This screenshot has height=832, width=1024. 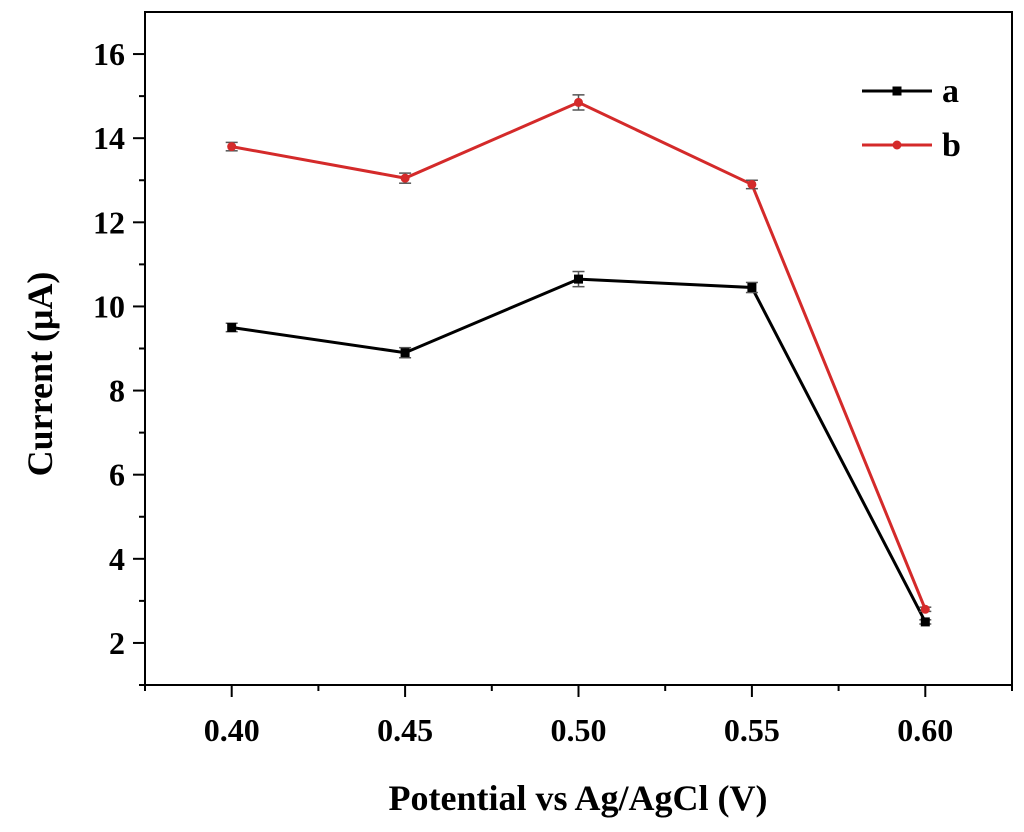 What do you see at coordinates (925, 730) in the screenshot?
I see `x-tick-label: 0.60` at bounding box center [925, 730].